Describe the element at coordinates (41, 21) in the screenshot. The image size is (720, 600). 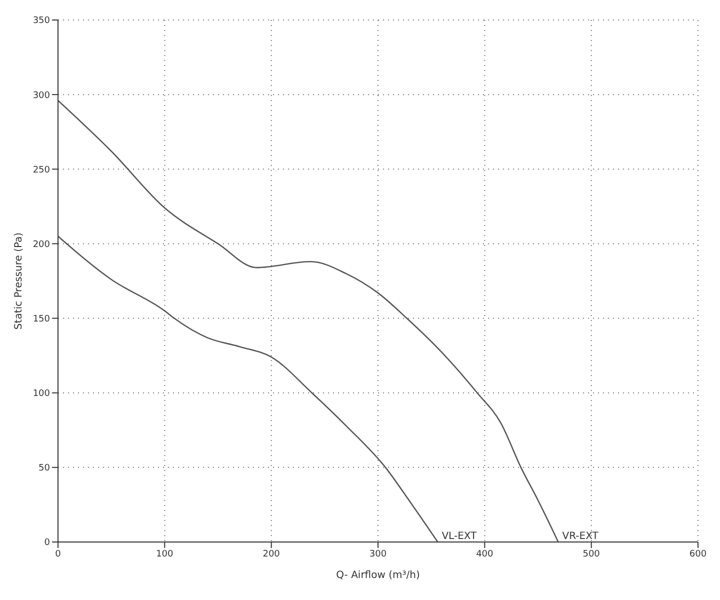
I see `y-tick-label: 350` at that location.